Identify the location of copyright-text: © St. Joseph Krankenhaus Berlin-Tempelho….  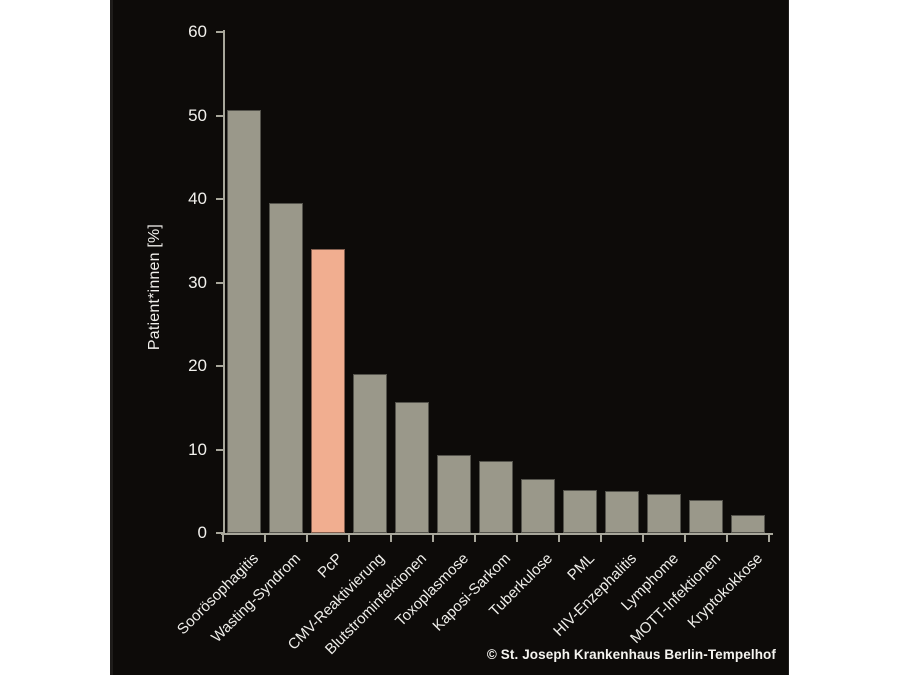
(631, 654).